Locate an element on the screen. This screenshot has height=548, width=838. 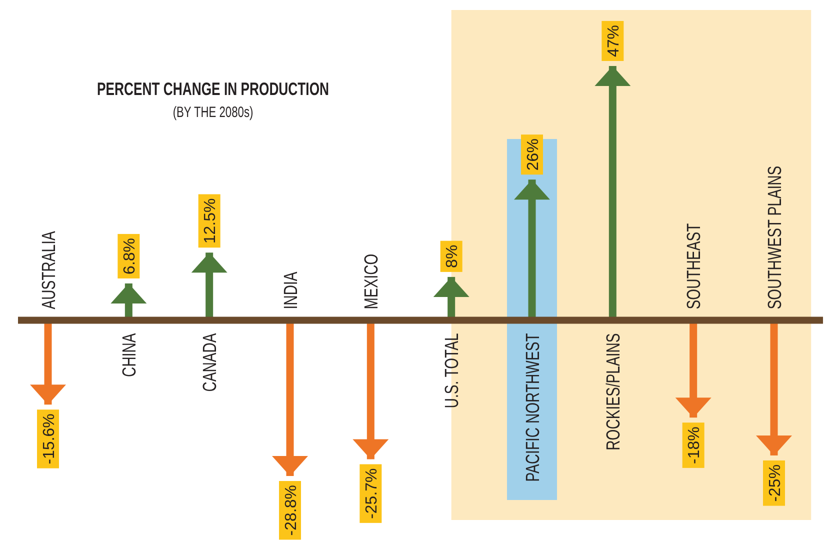
x-tick-label: AUSTRALIA is located at coordinates (49, 270).